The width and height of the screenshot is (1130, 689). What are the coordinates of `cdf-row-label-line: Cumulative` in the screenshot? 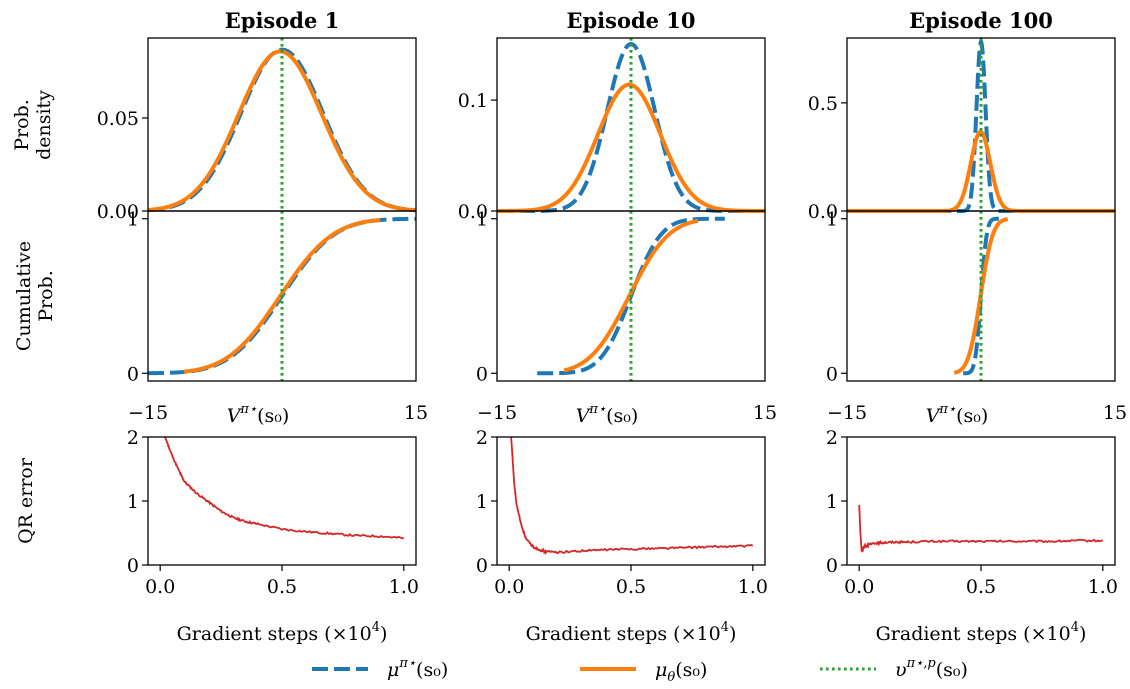 It's located at (24, 296).